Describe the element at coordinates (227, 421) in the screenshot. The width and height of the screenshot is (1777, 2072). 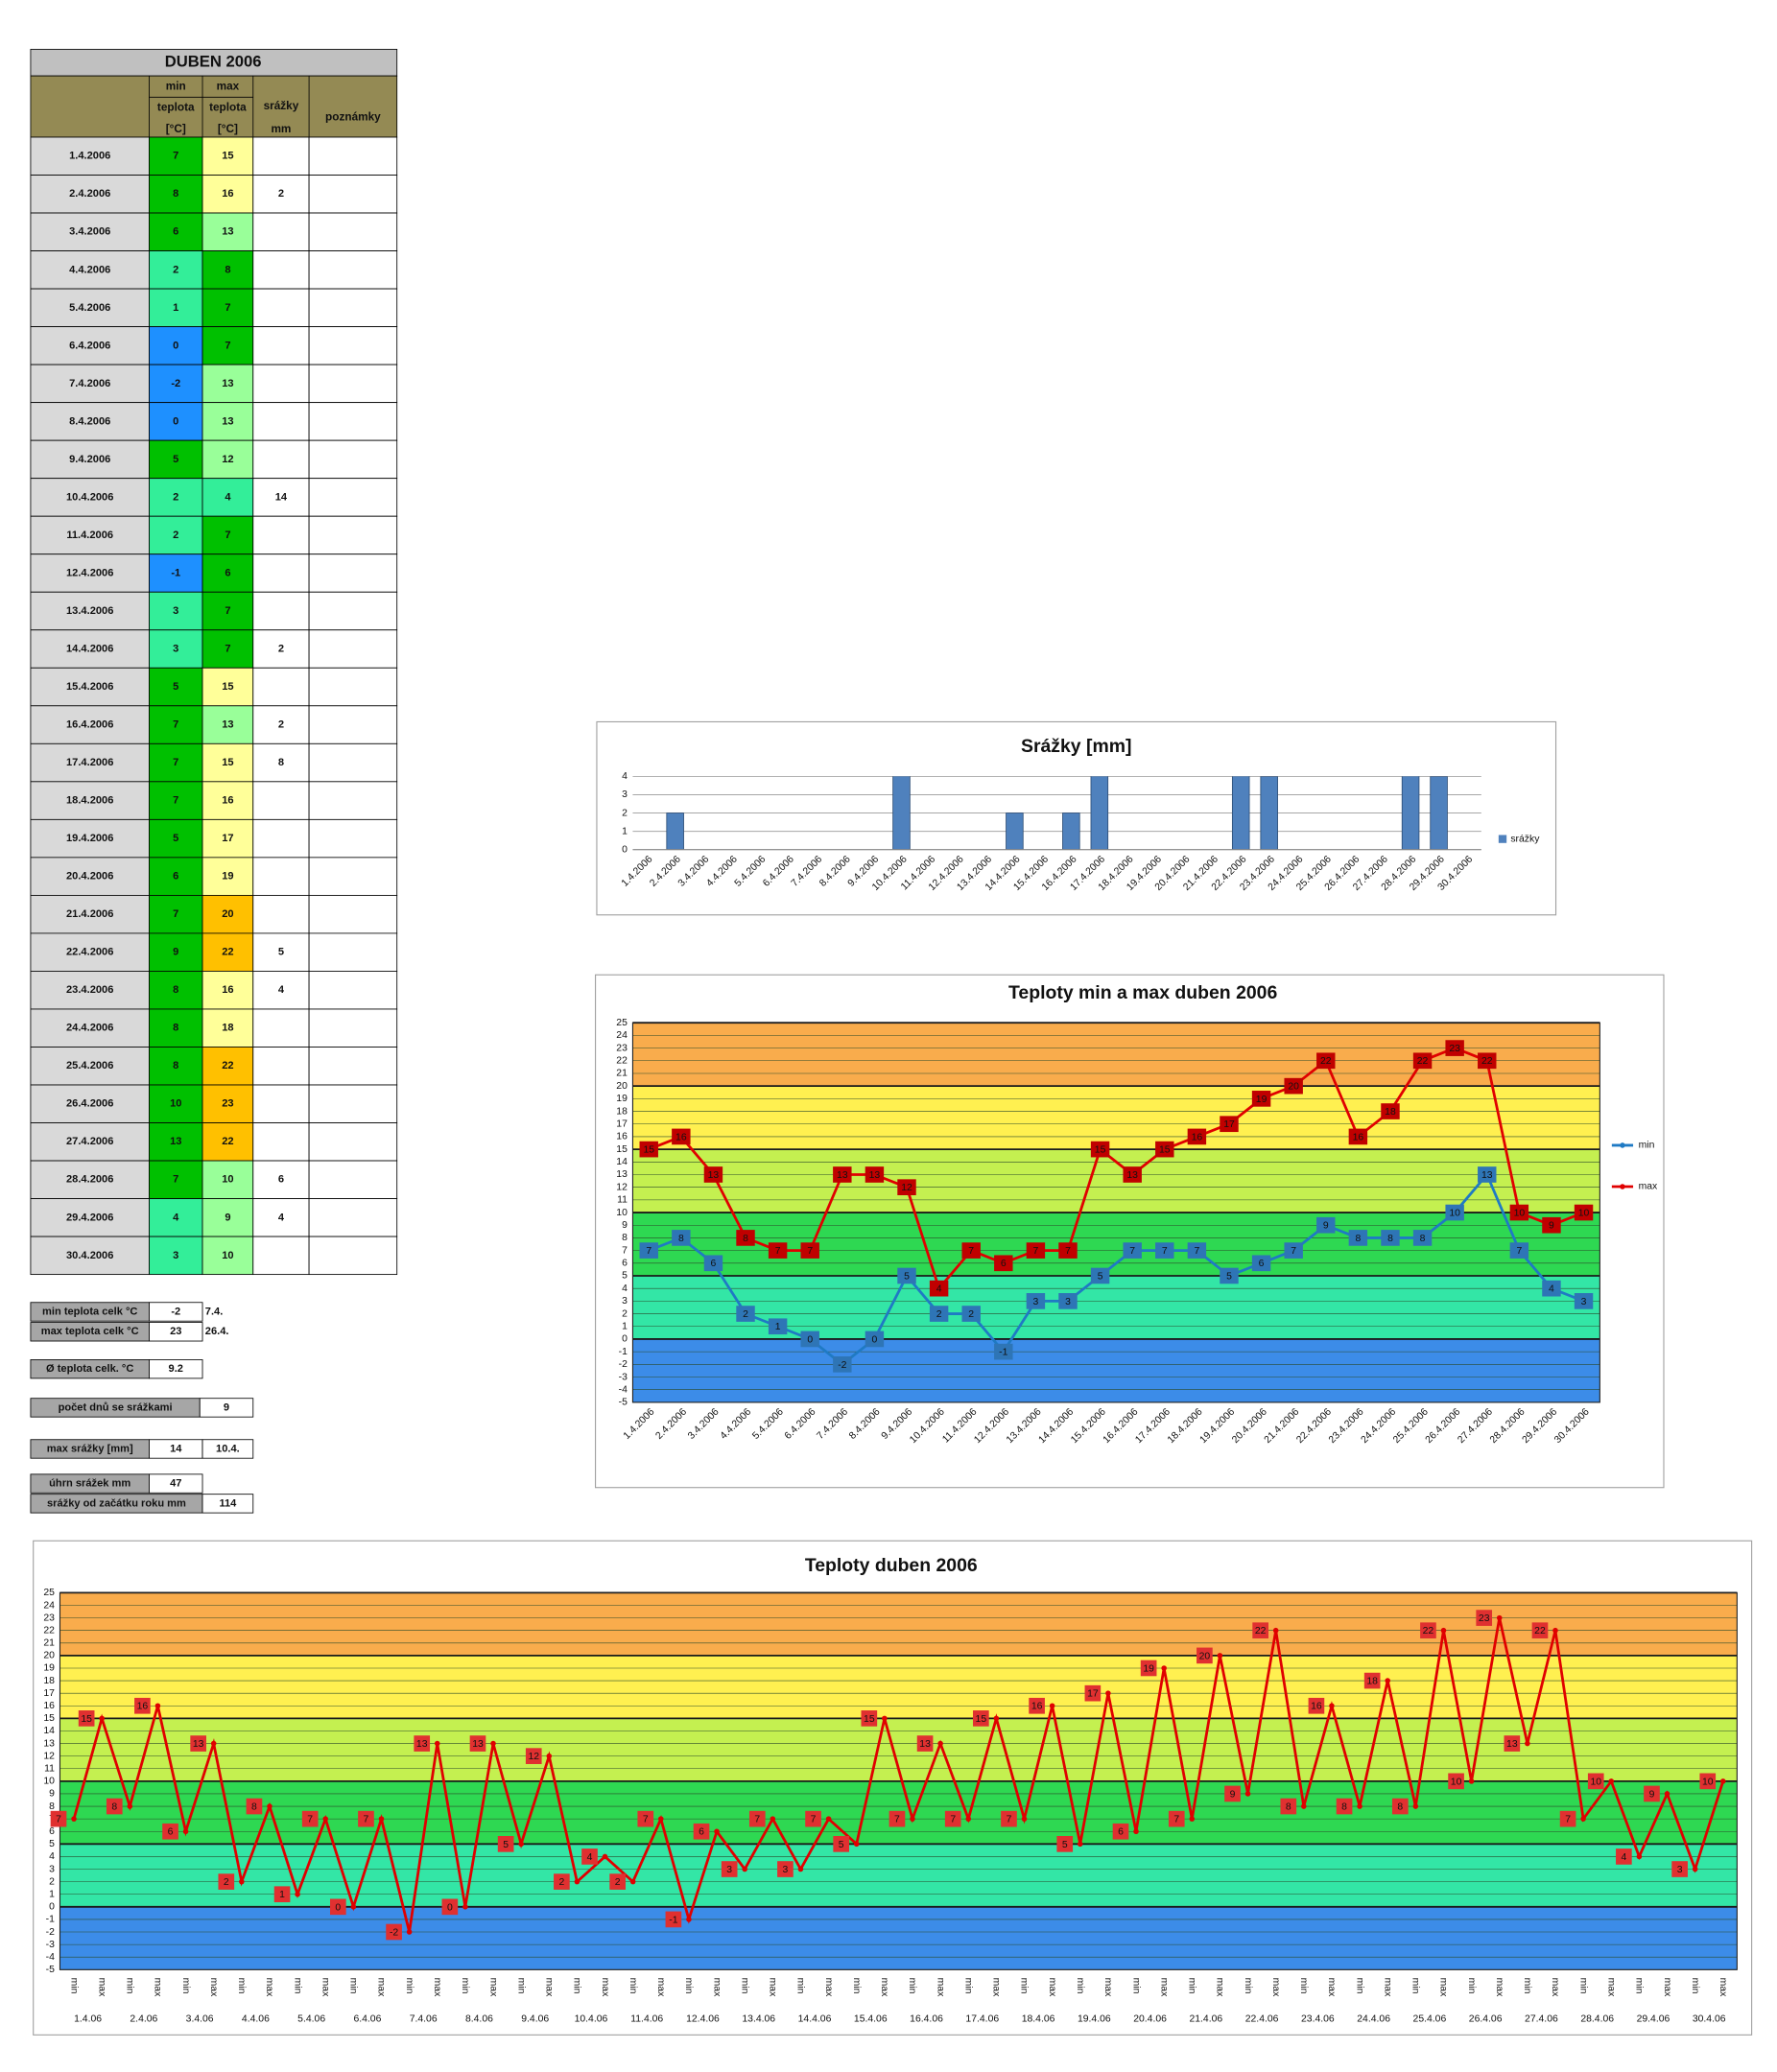
I see `cell-text: 13` at that location.